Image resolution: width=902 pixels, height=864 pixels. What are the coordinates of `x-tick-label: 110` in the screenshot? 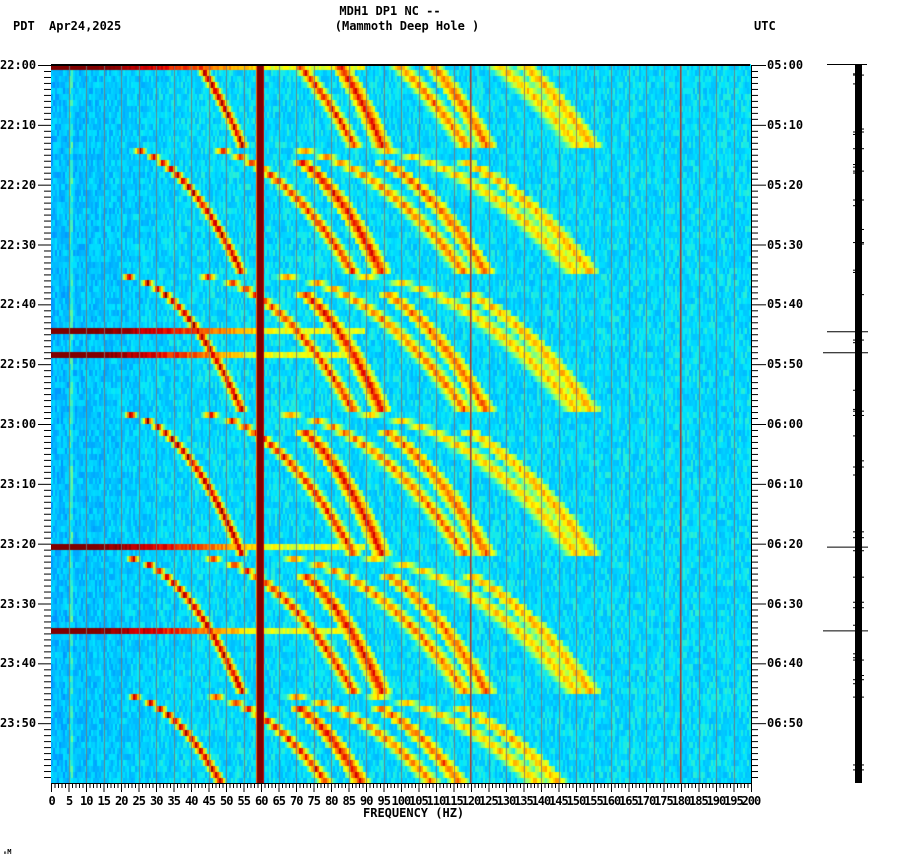 It's located at (436, 801).